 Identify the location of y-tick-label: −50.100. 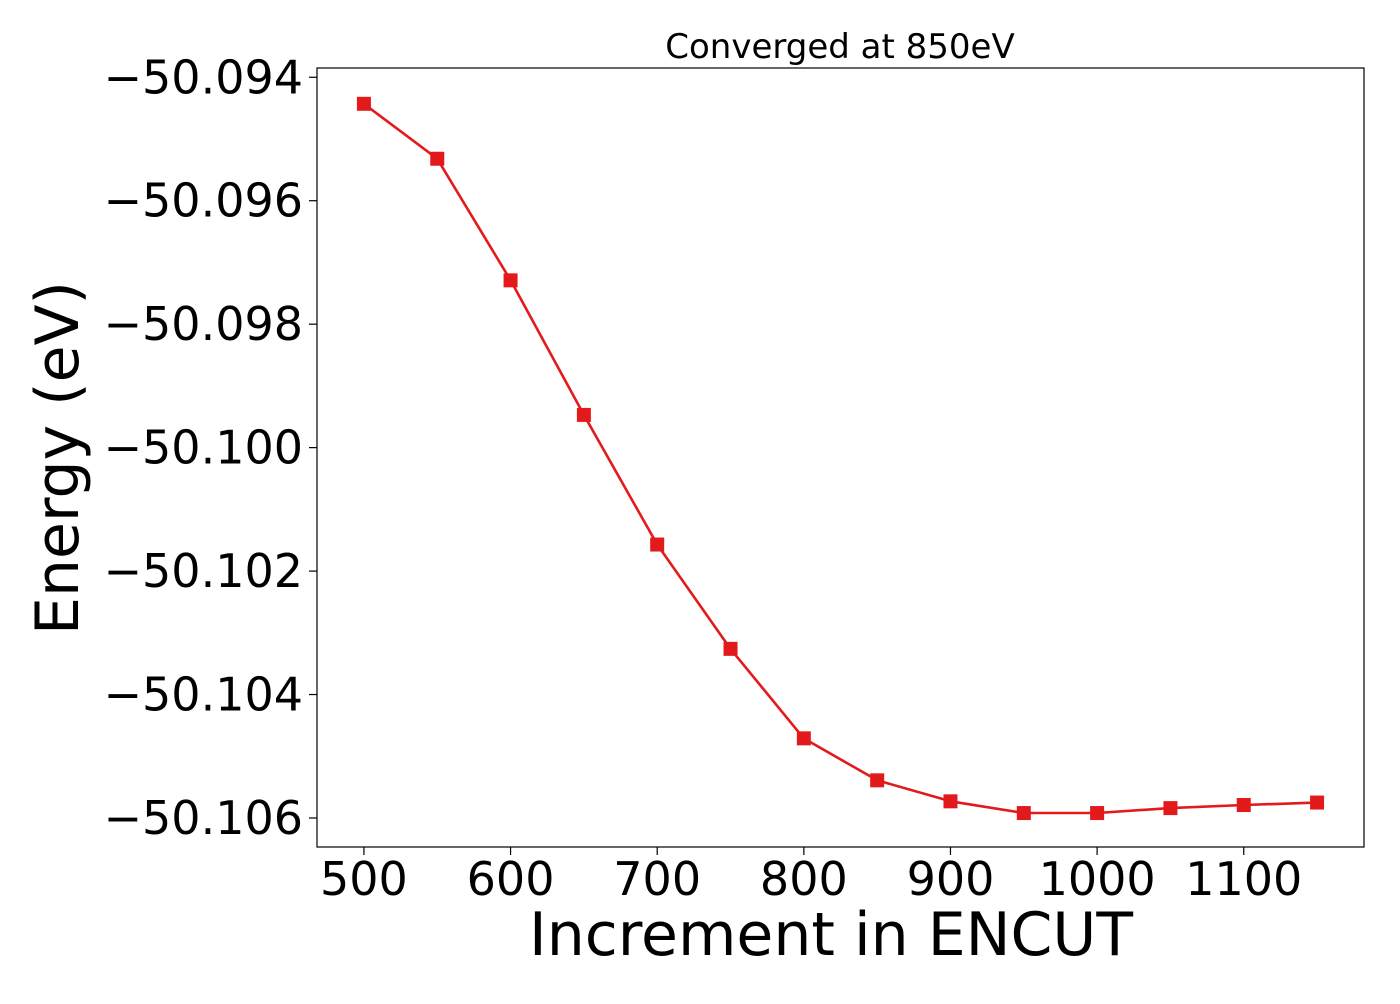
(204, 448).